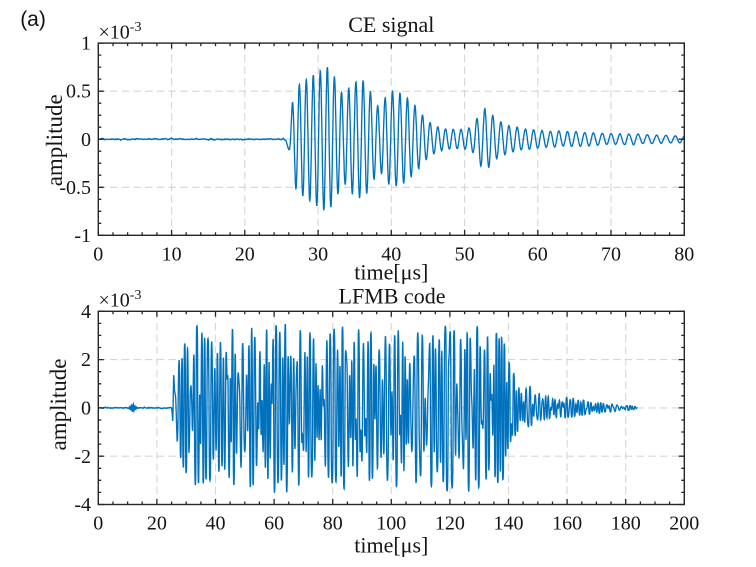 The height and width of the screenshot is (567, 756). Describe the element at coordinates (392, 295) in the screenshot. I see `svg-text: LFMB code` at that location.